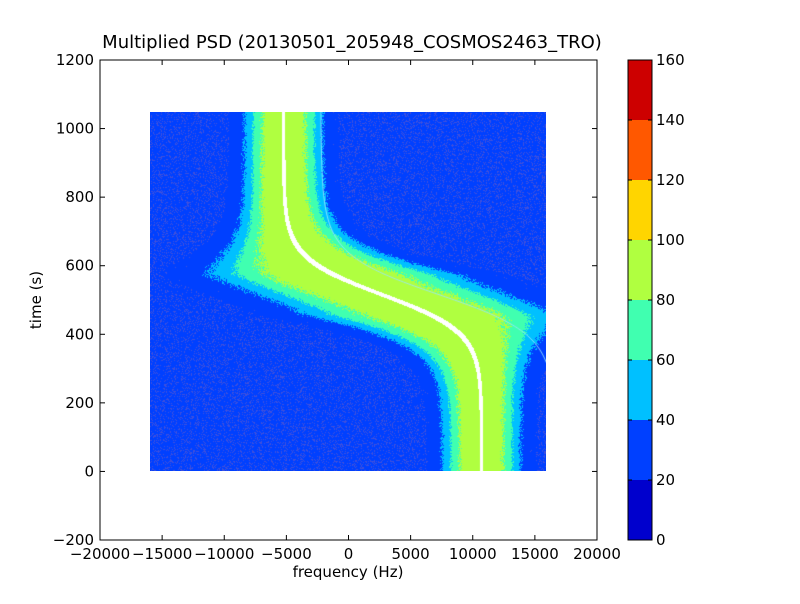 The image size is (800, 604). Describe the element at coordinates (286, 554) in the screenshot. I see `x-tick-label: −5000` at that location.